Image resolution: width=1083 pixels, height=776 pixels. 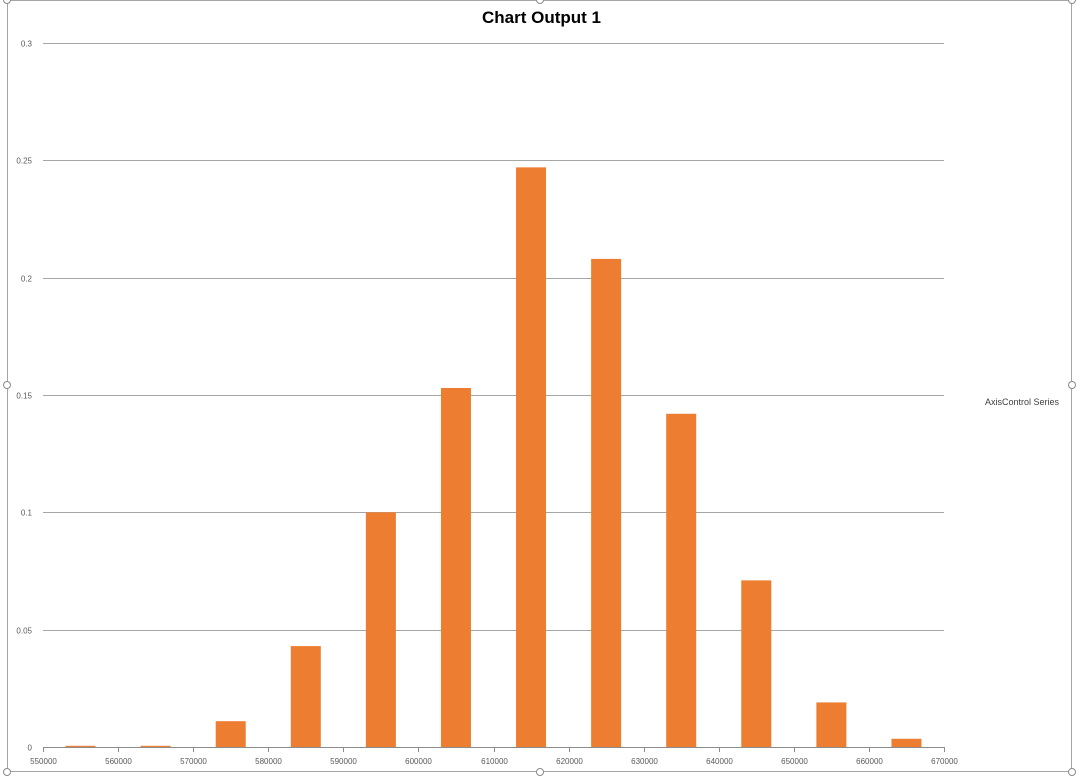 I want to click on x-tick-label: 580000, so click(x=268, y=761).